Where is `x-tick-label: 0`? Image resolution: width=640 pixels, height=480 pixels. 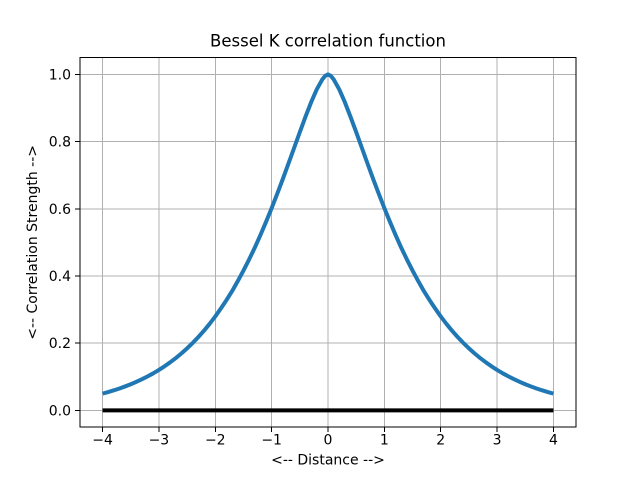
x-tick-label: 0 is located at coordinates (328, 441).